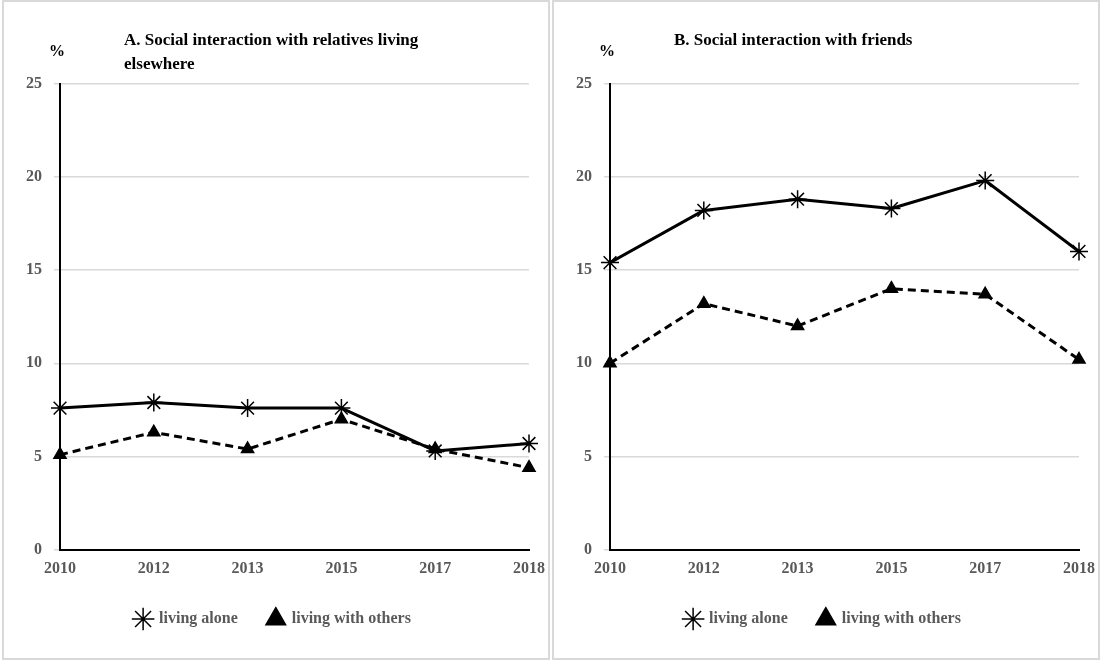 This screenshot has width=1105, height=666. Describe the element at coordinates (794, 40) in the screenshot. I see `chart-title: B. Social interaction with friends` at that location.